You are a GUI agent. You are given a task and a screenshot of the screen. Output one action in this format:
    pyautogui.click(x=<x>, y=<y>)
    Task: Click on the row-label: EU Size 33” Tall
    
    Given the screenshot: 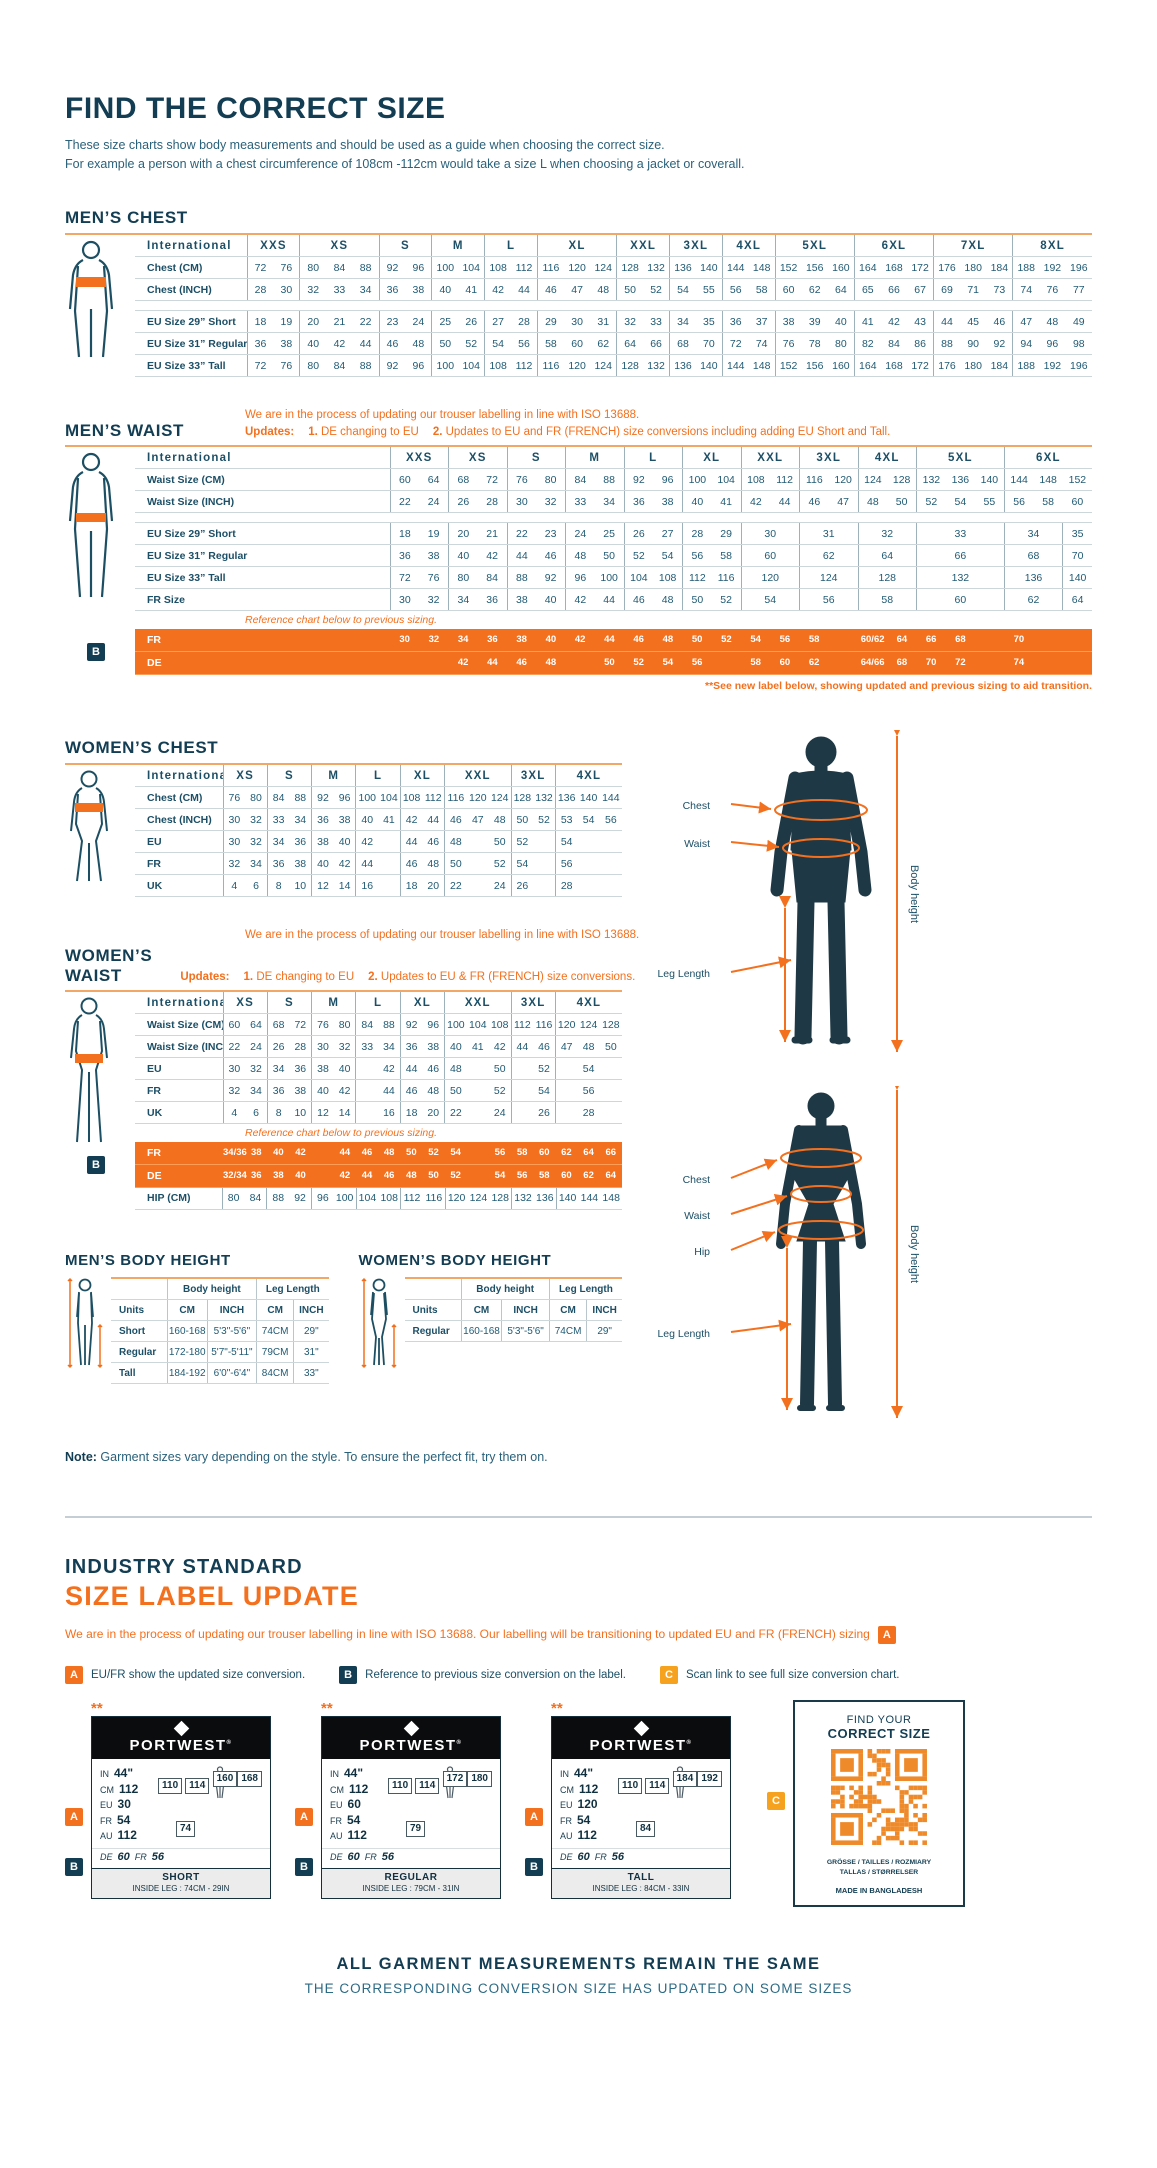 What is the action you would take?
    pyautogui.click(x=262, y=577)
    